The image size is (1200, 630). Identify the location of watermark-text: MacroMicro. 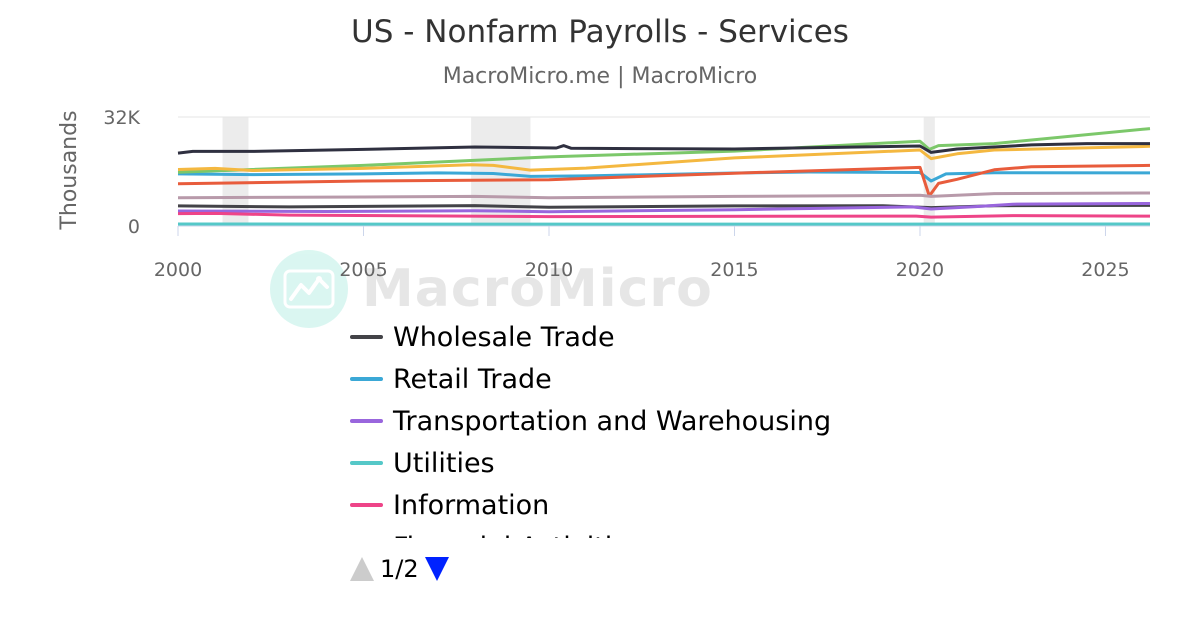
(537, 289).